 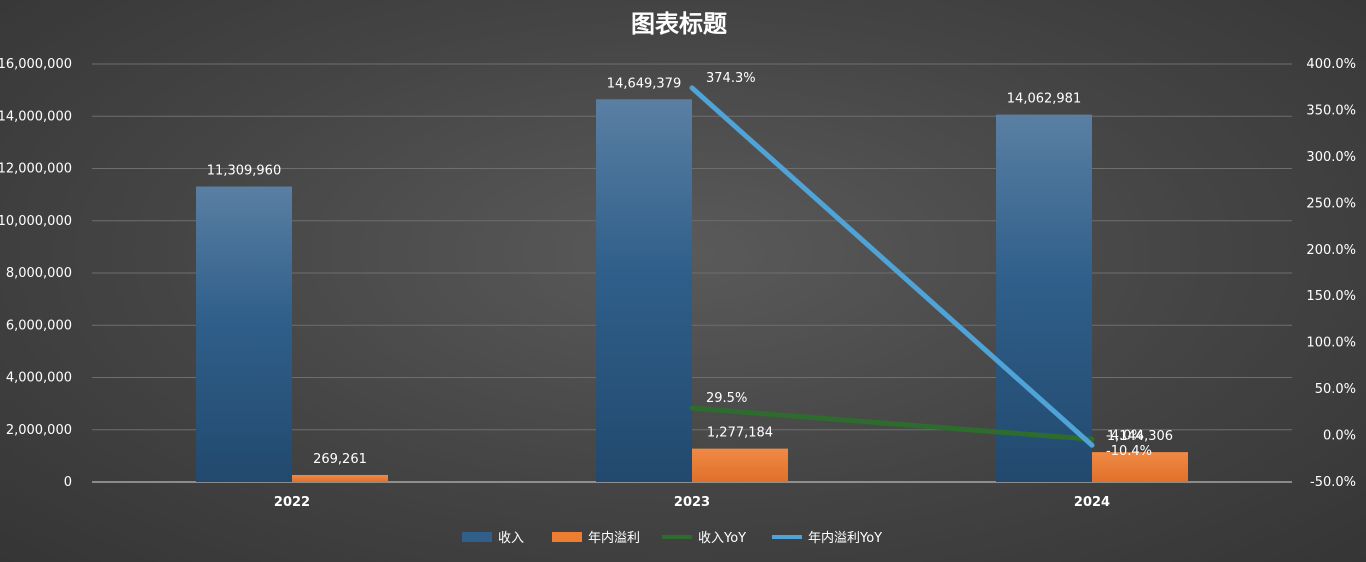 I want to click on right-tick-label: 150.0%, so click(x=1331, y=296).